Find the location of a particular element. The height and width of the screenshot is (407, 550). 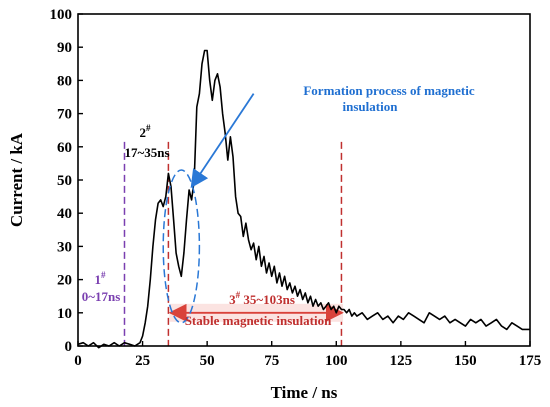

x-tick-label: 150 is located at coordinates (465, 361).